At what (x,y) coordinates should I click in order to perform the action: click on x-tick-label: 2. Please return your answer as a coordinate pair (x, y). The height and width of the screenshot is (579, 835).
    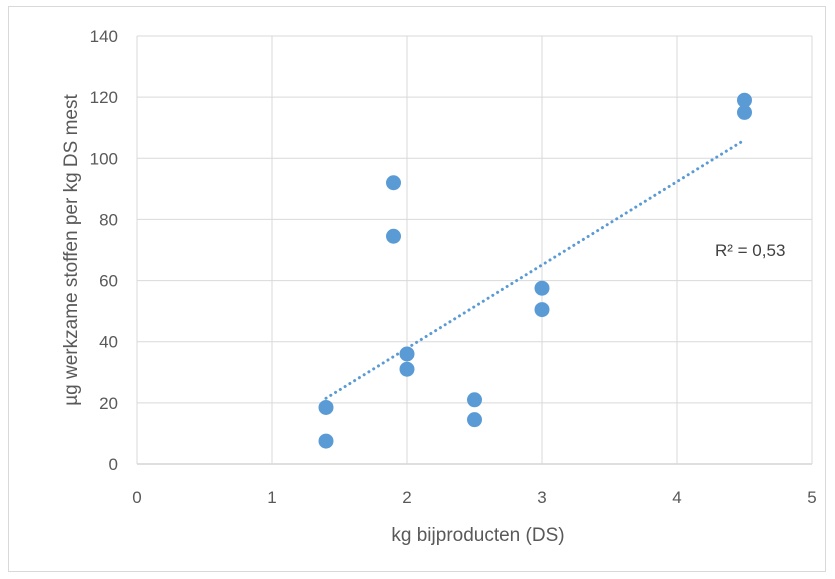
    Looking at the image, I should click on (406, 497).